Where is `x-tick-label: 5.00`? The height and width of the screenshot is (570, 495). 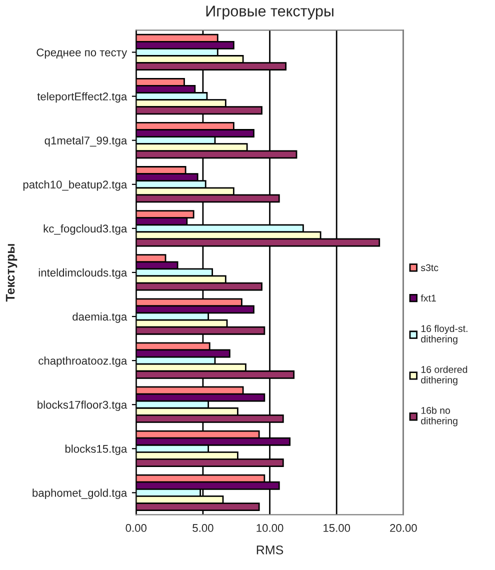 x-tick-label: 5.00 is located at coordinates (203, 528).